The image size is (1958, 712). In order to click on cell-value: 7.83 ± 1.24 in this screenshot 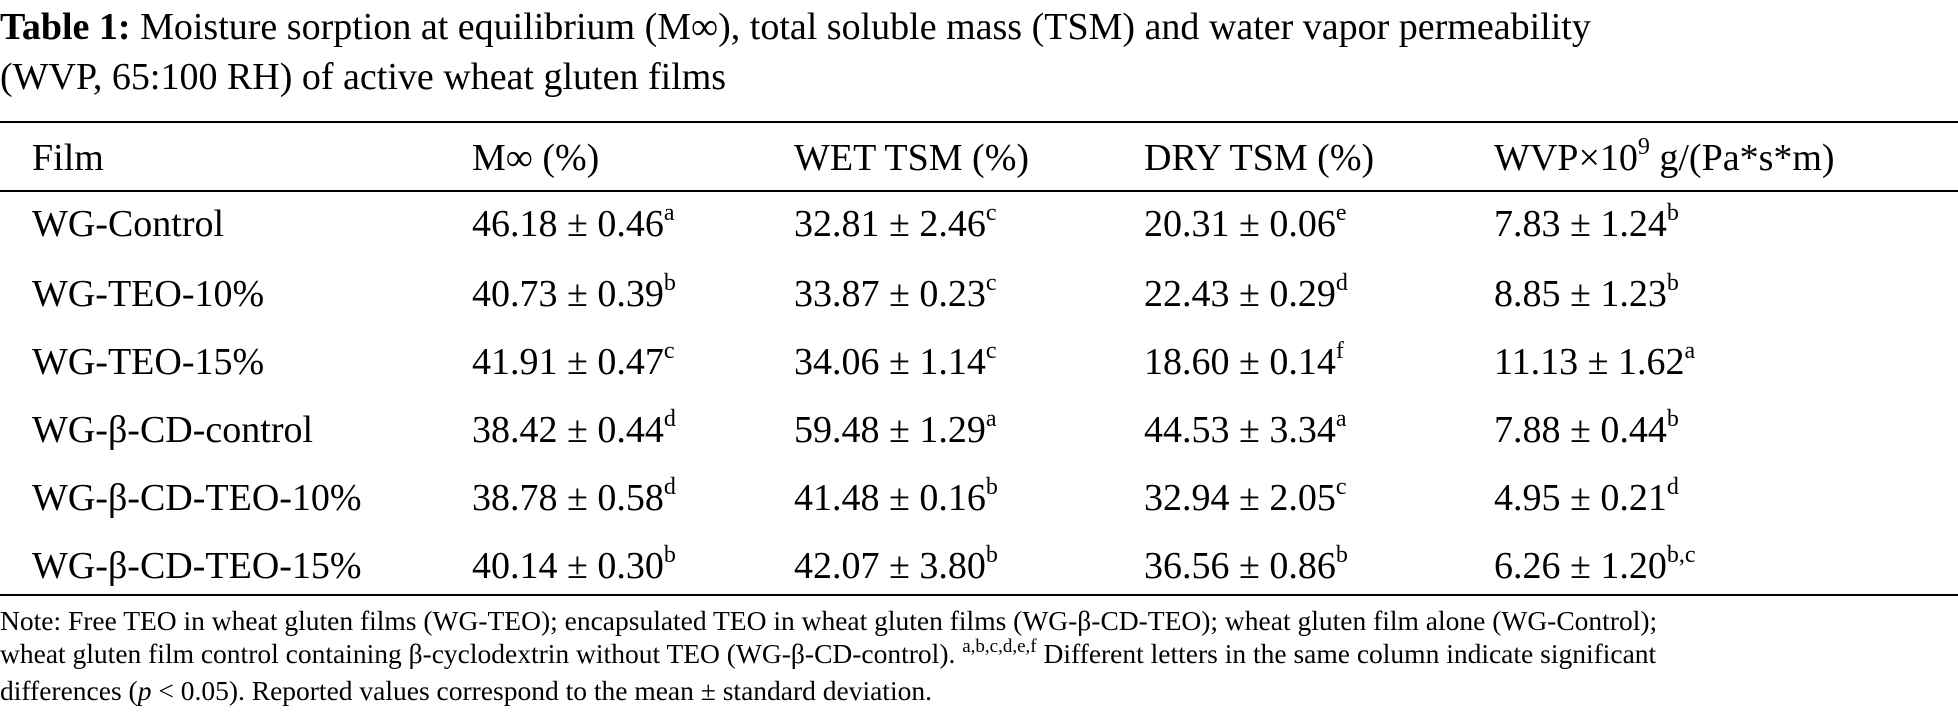, I will do `click(1580, 224)`.